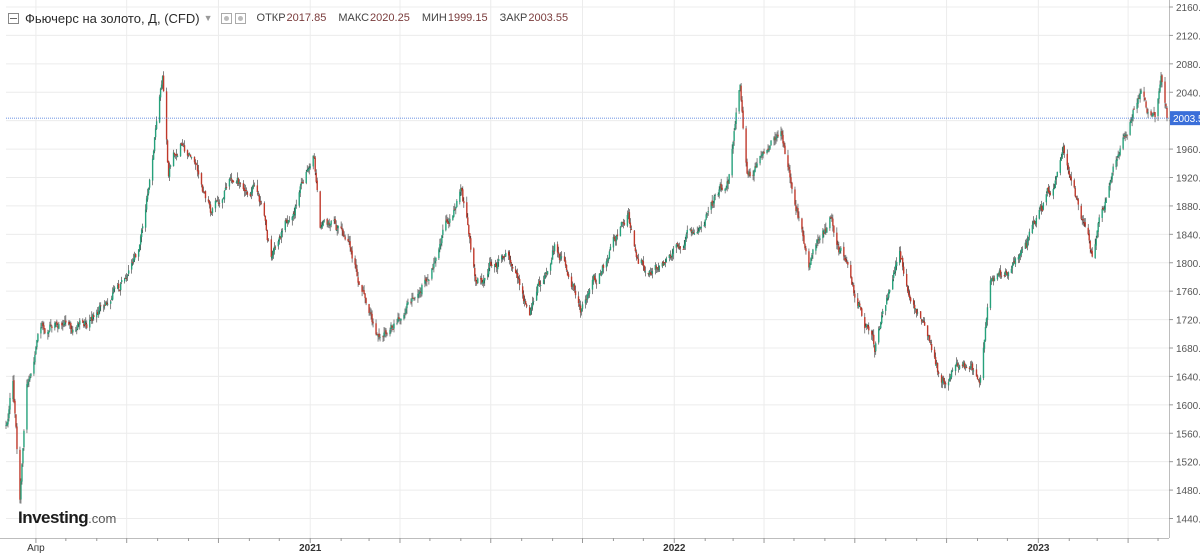 This screenshot has height=555, width=1200. I want to click on settings-icon, so click(226, 18).